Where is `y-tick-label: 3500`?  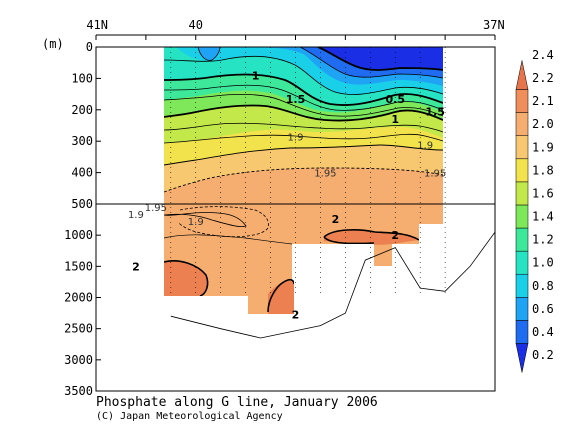
y-tick-label: 3500 is located at coordinates (78, 391).